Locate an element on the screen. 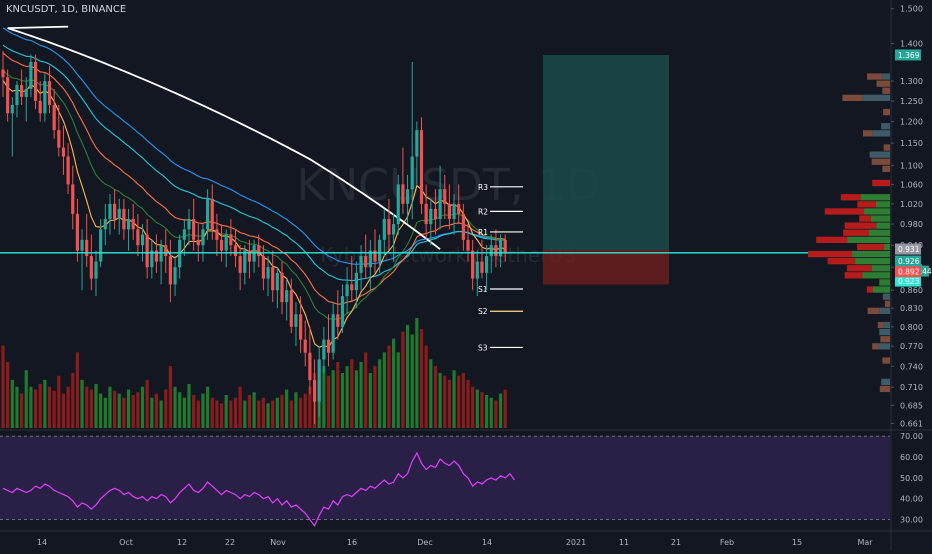 This screenshot has height=554, width=932. price-label-text: 0.926 is located at coordinates (909, 261).